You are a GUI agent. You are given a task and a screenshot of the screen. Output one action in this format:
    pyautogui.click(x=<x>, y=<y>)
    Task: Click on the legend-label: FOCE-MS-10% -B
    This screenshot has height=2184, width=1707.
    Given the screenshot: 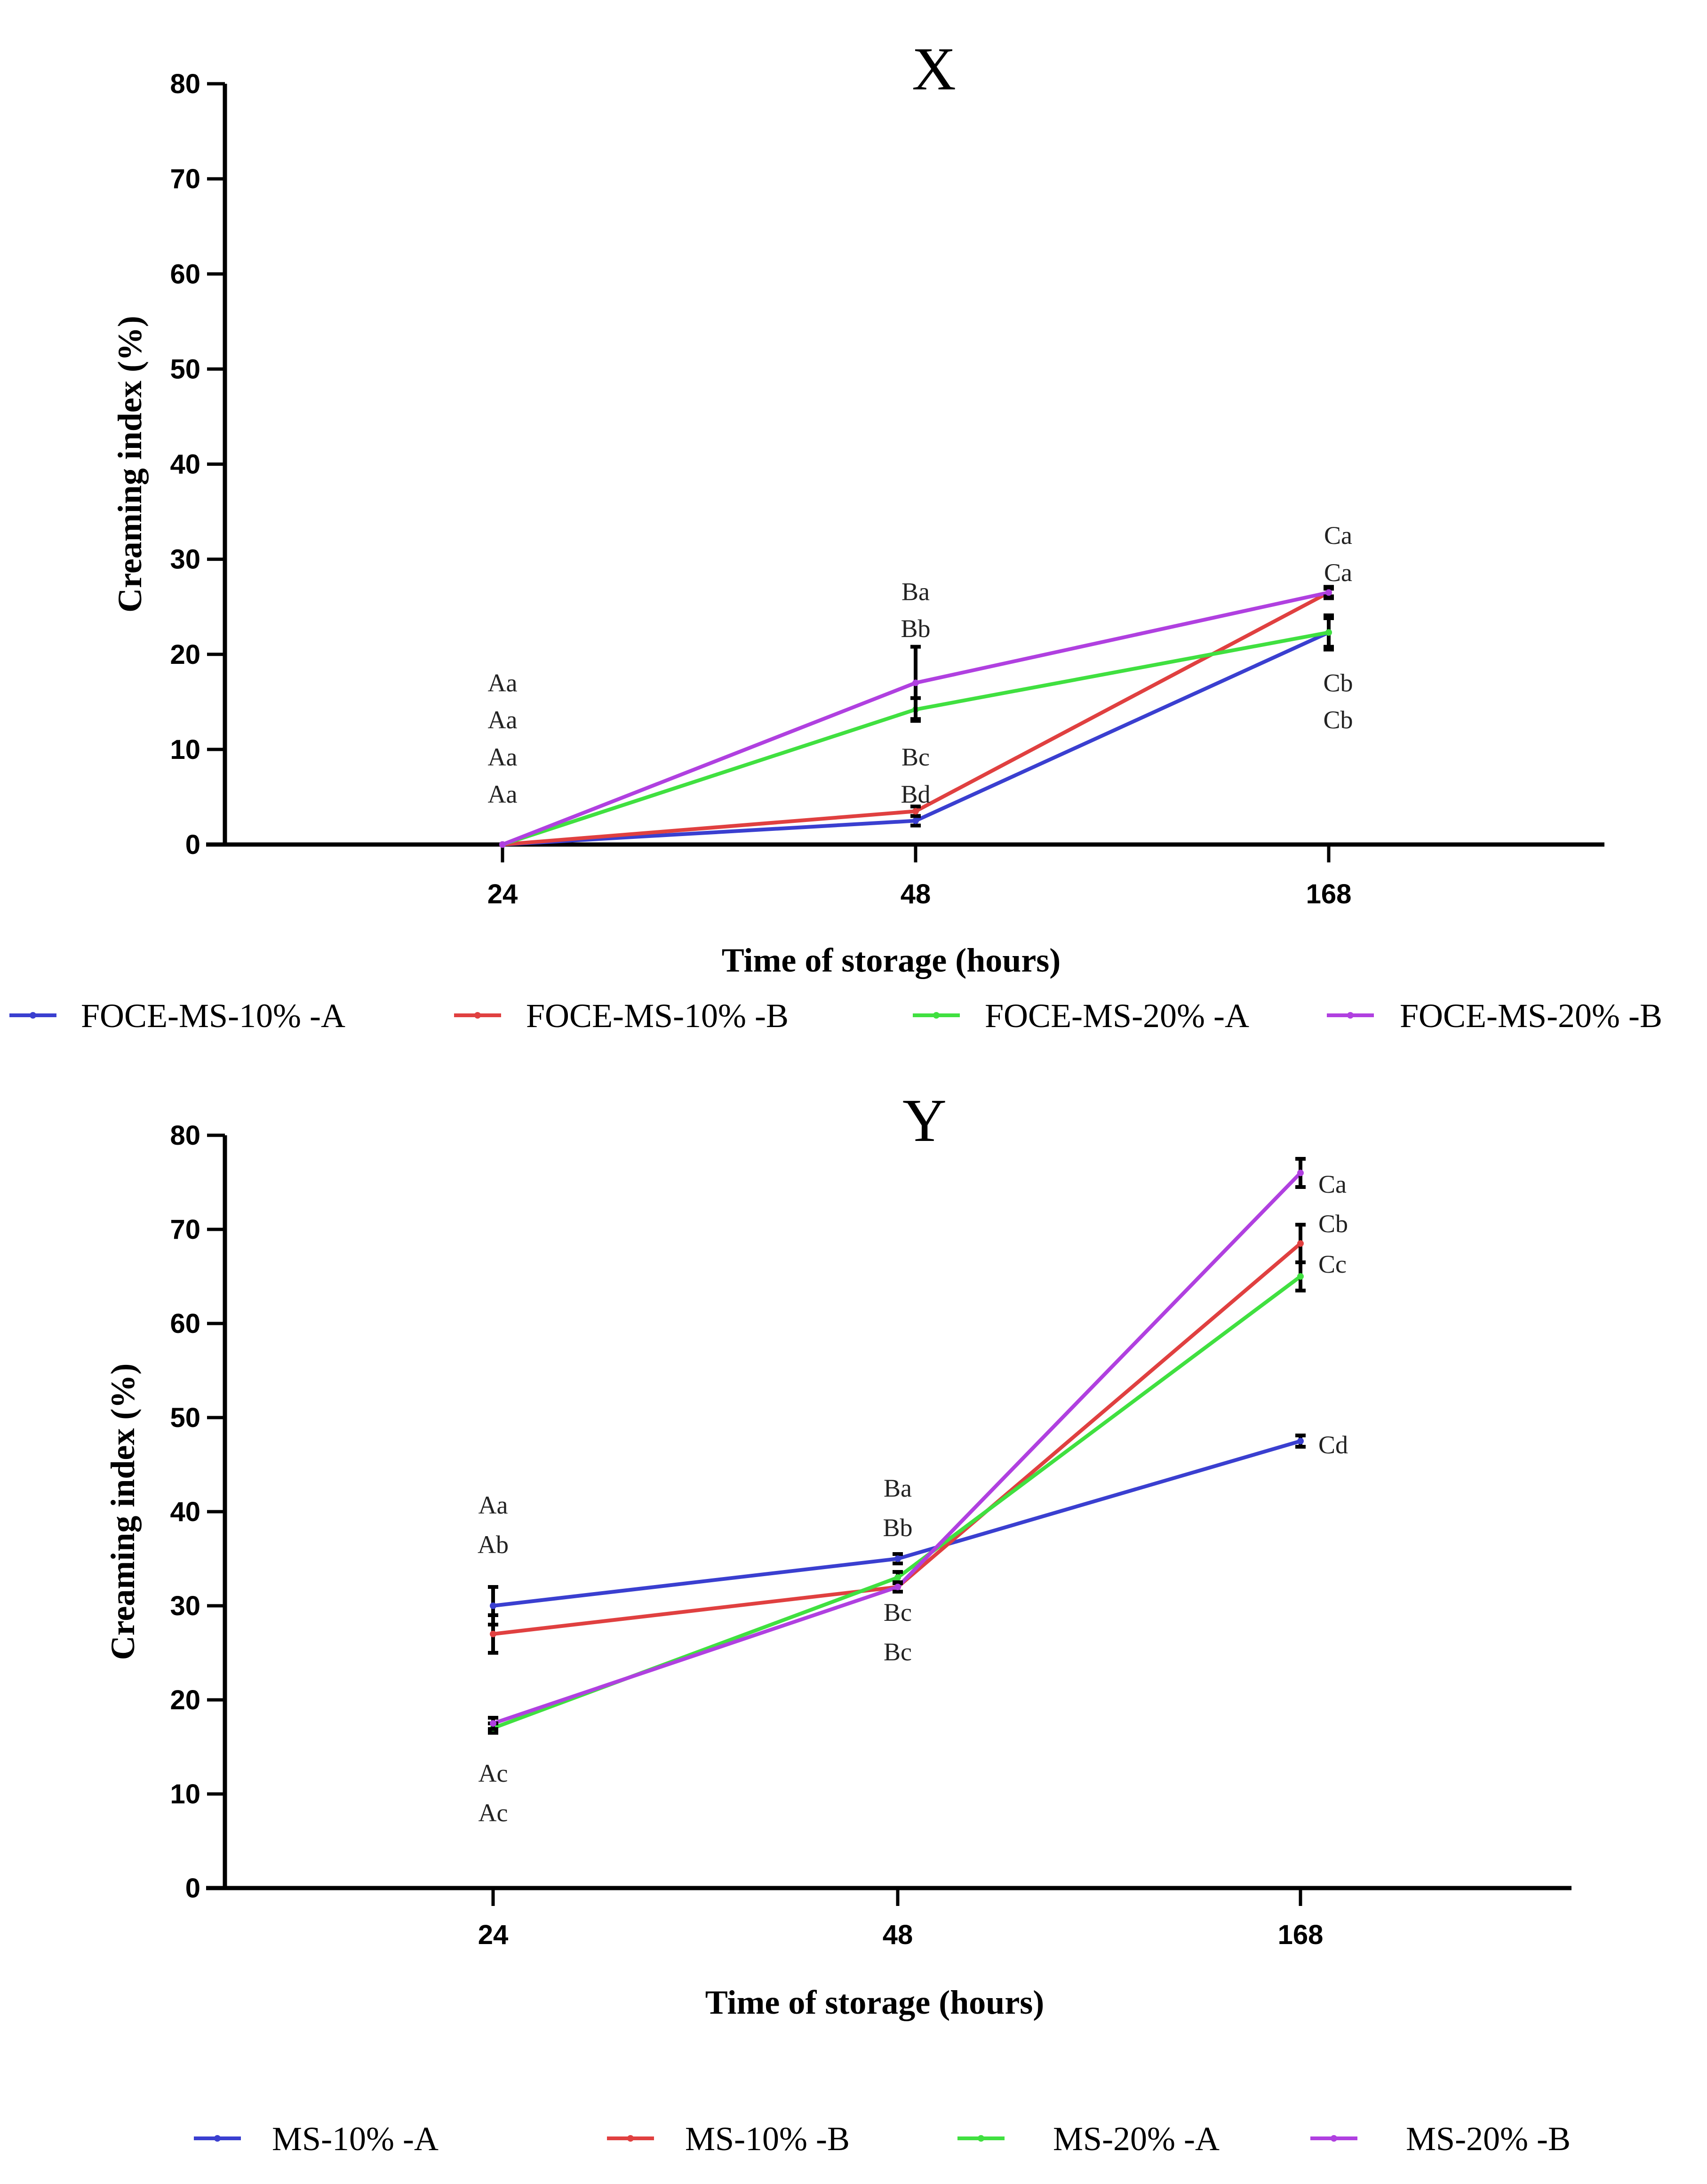 What is the action you would take?
    pyautogui.click(x=658, y=1016)
    